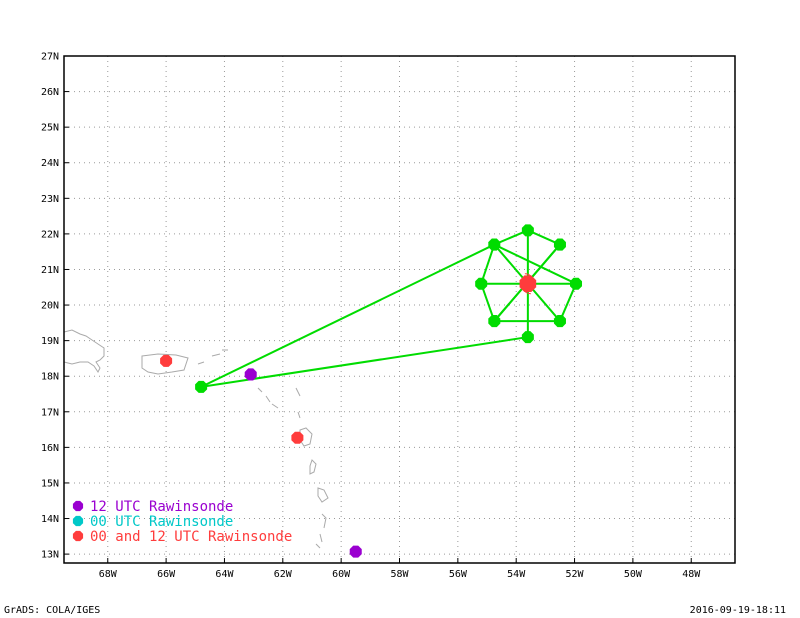 This screenshot has width=800, height=618. Describe the element at coordinates (297, 437) in the screenshot. I see `station-guadeloupe` at that location.